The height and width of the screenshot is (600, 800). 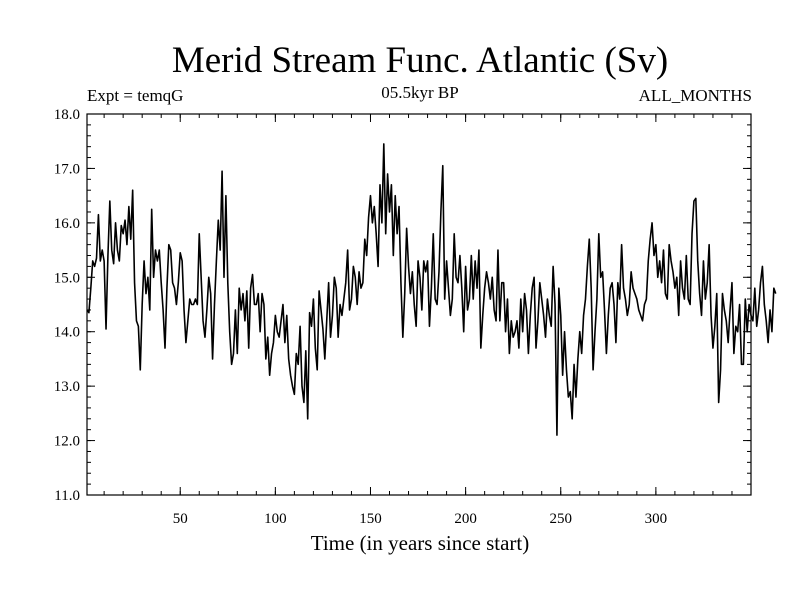 What do you see at coordinates (67, 115) in the screenshot?
I see `y-tick-label: 18.0` at bounding box center [67, 115].